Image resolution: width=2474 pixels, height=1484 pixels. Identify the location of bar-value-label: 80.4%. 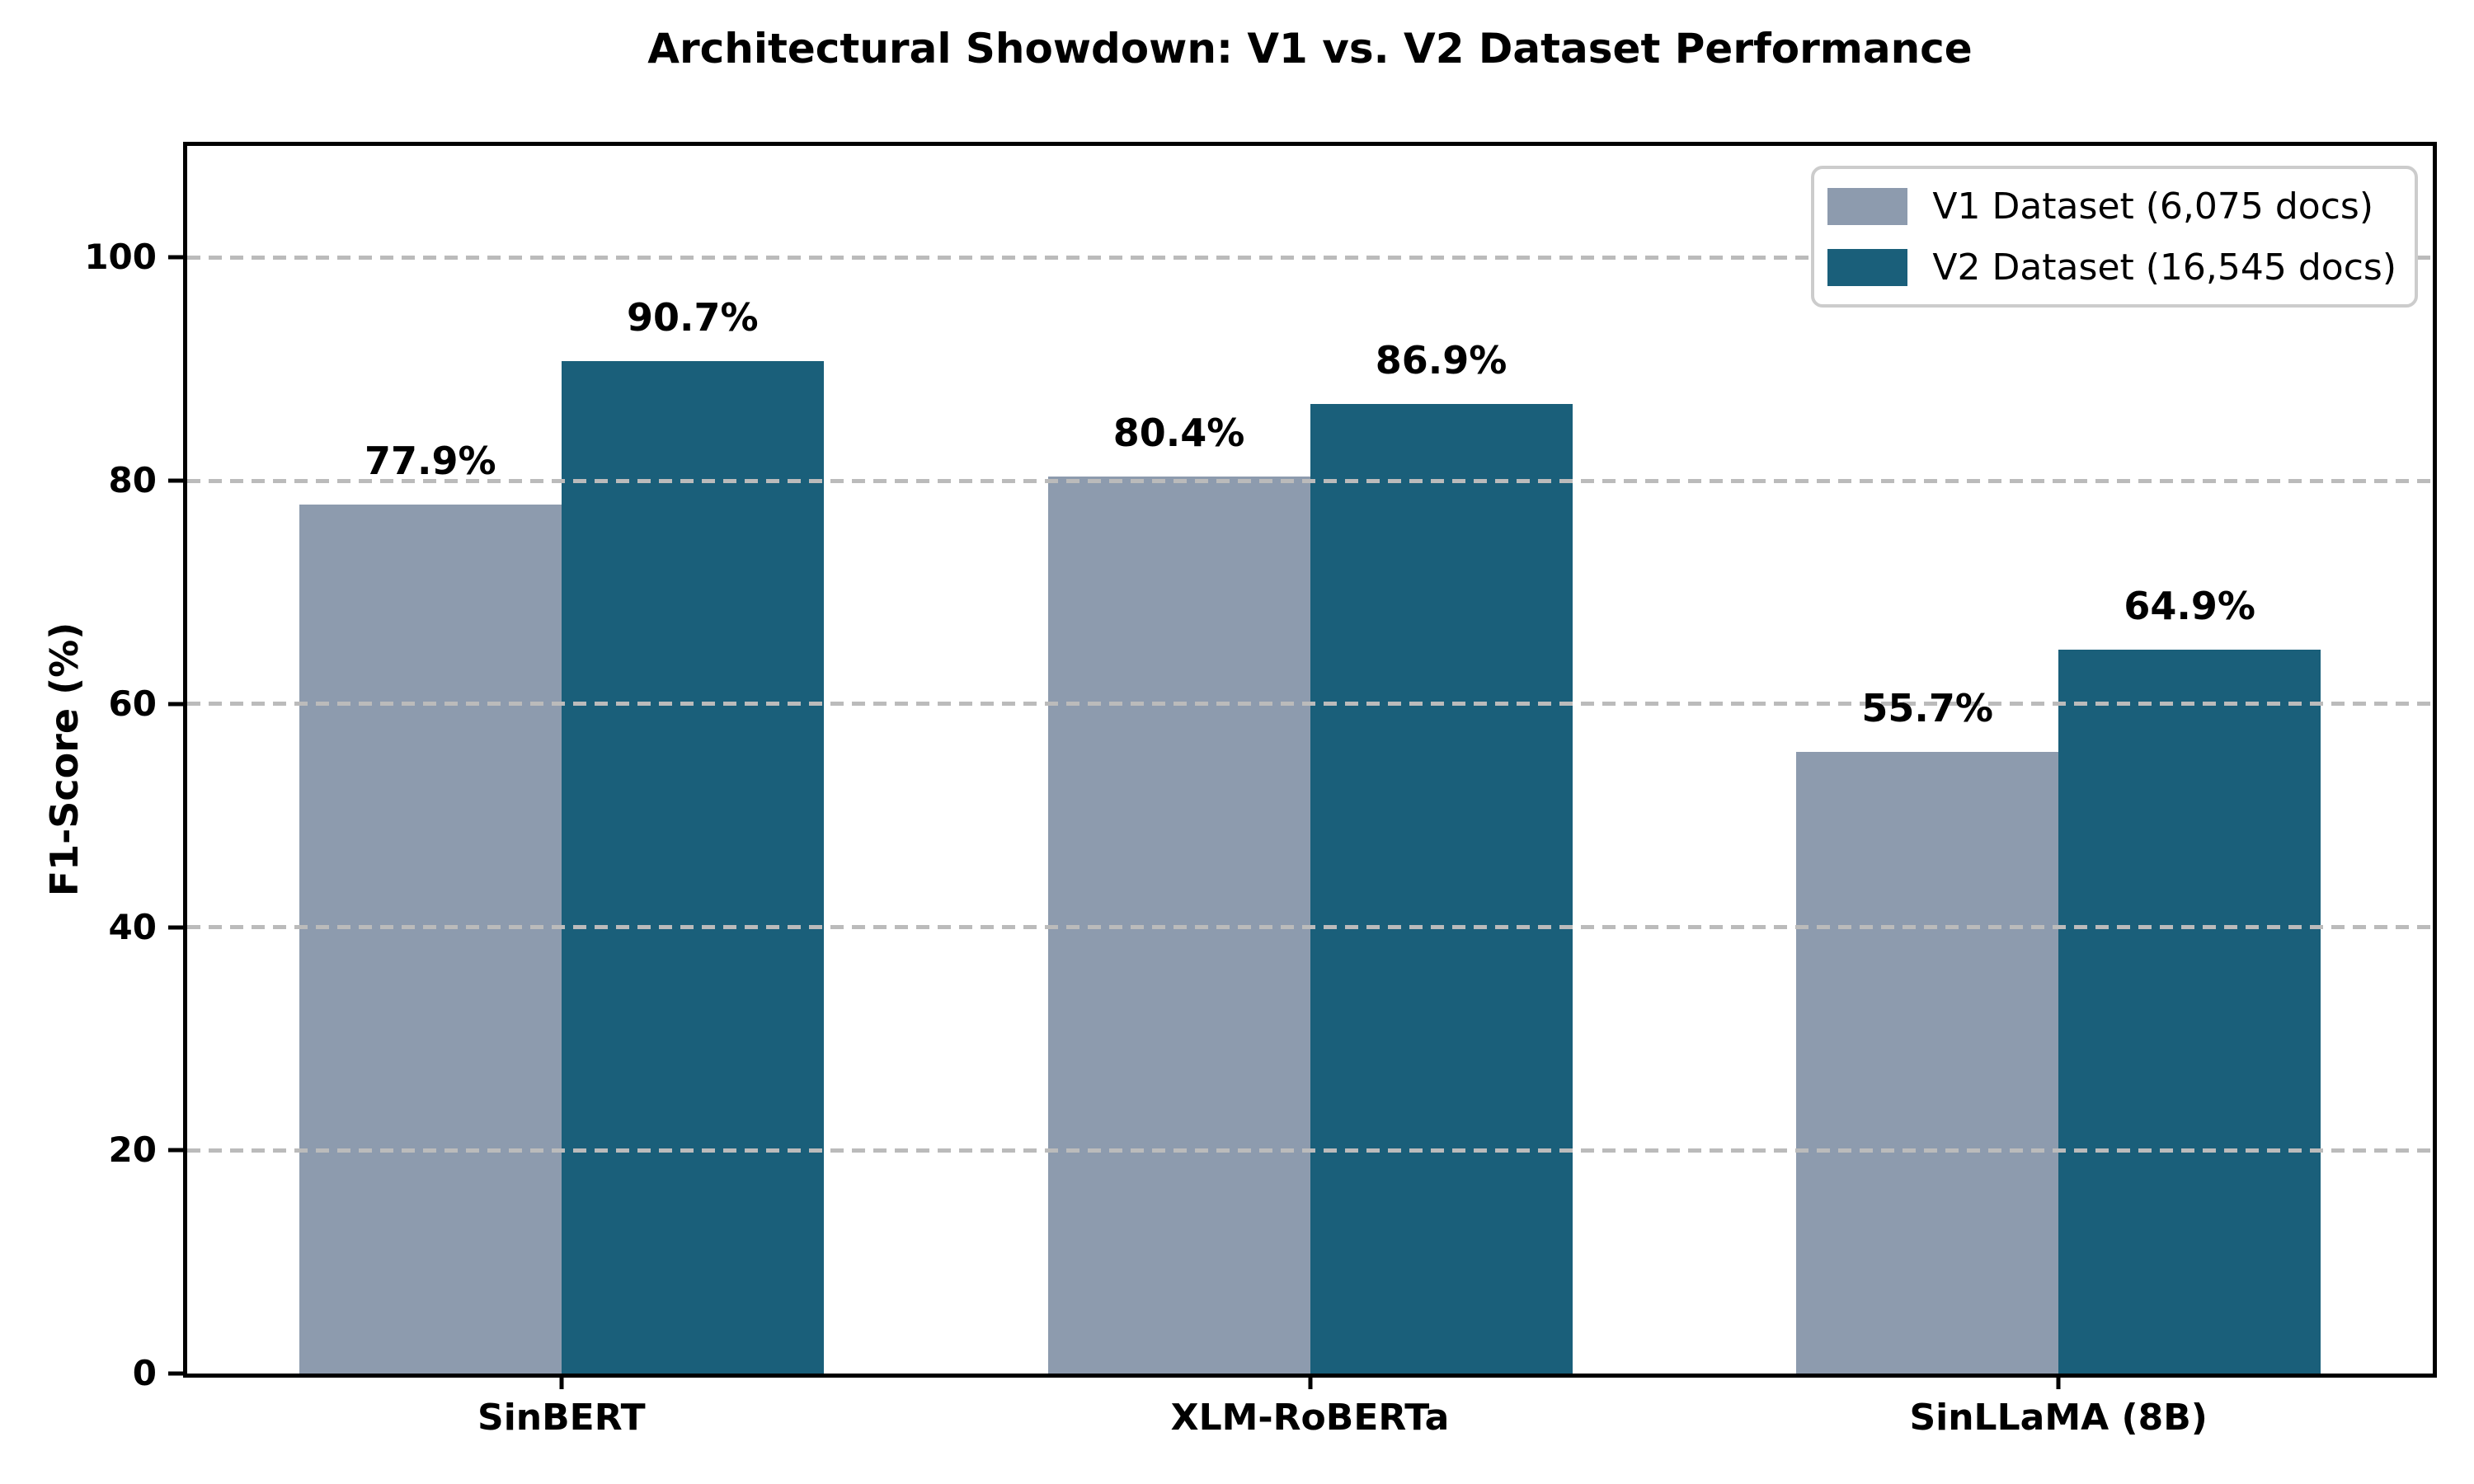
(1178, 432).